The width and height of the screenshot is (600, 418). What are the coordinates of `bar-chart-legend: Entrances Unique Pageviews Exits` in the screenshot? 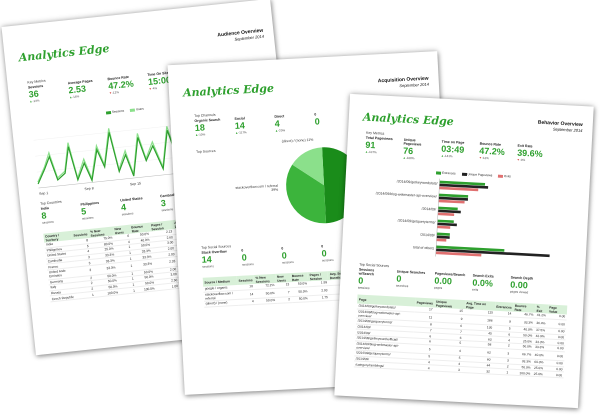 It's located at (473, 174).